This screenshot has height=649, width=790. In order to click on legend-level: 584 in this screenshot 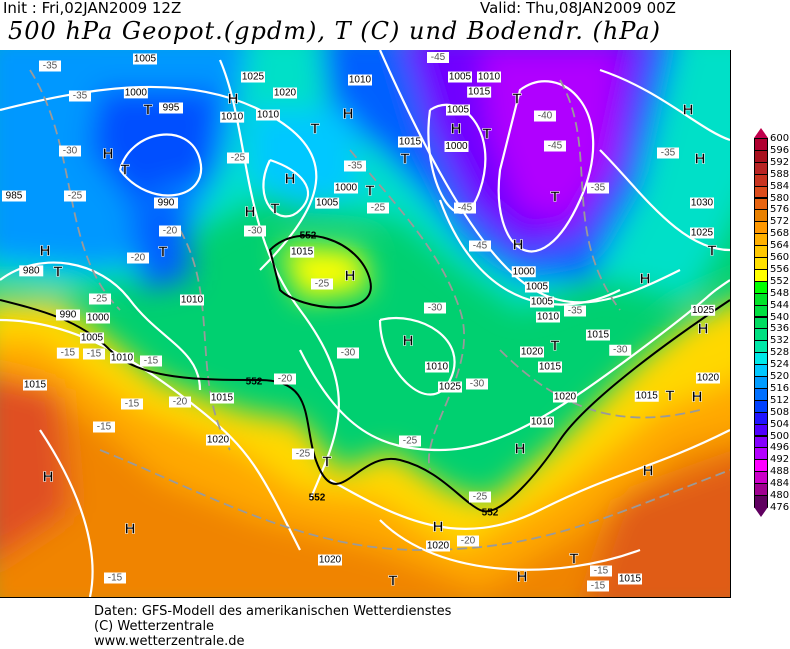, I will do `click(780, 186)`.